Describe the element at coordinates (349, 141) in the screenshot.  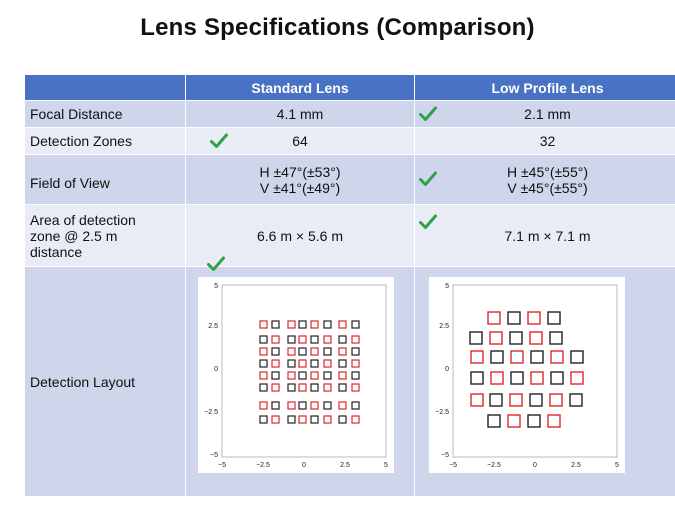
I see `table-row-detection-zones: Detection Zones 64 32` at that location.